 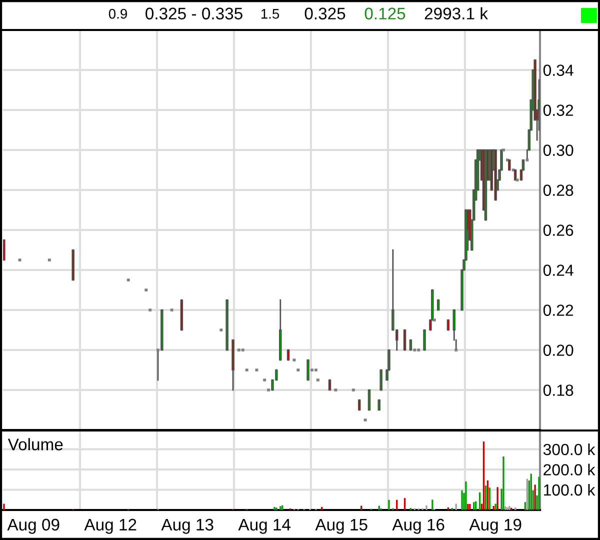 What do you see at coordinates (569, 449) in the screenshot?
I see `y-tick-label: 300.0 k` at bounding box center [569, 449].